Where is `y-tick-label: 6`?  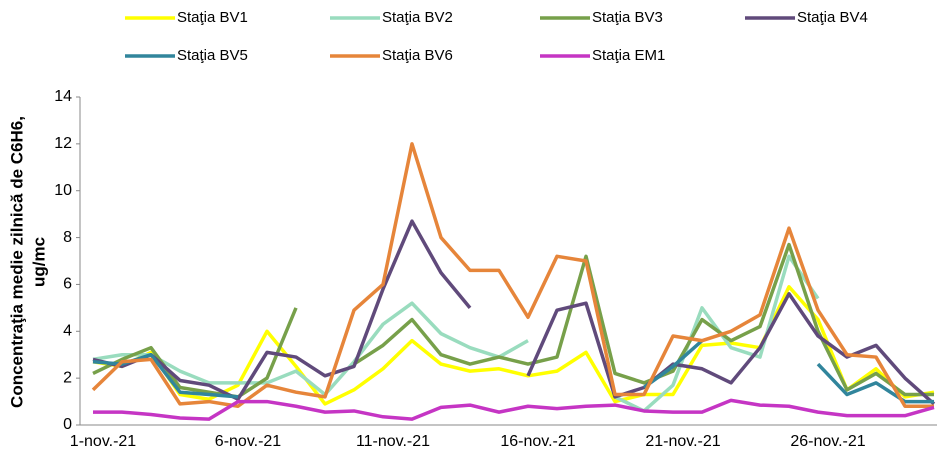
y-tick-label: 6 is located at coordinates (67, 284).